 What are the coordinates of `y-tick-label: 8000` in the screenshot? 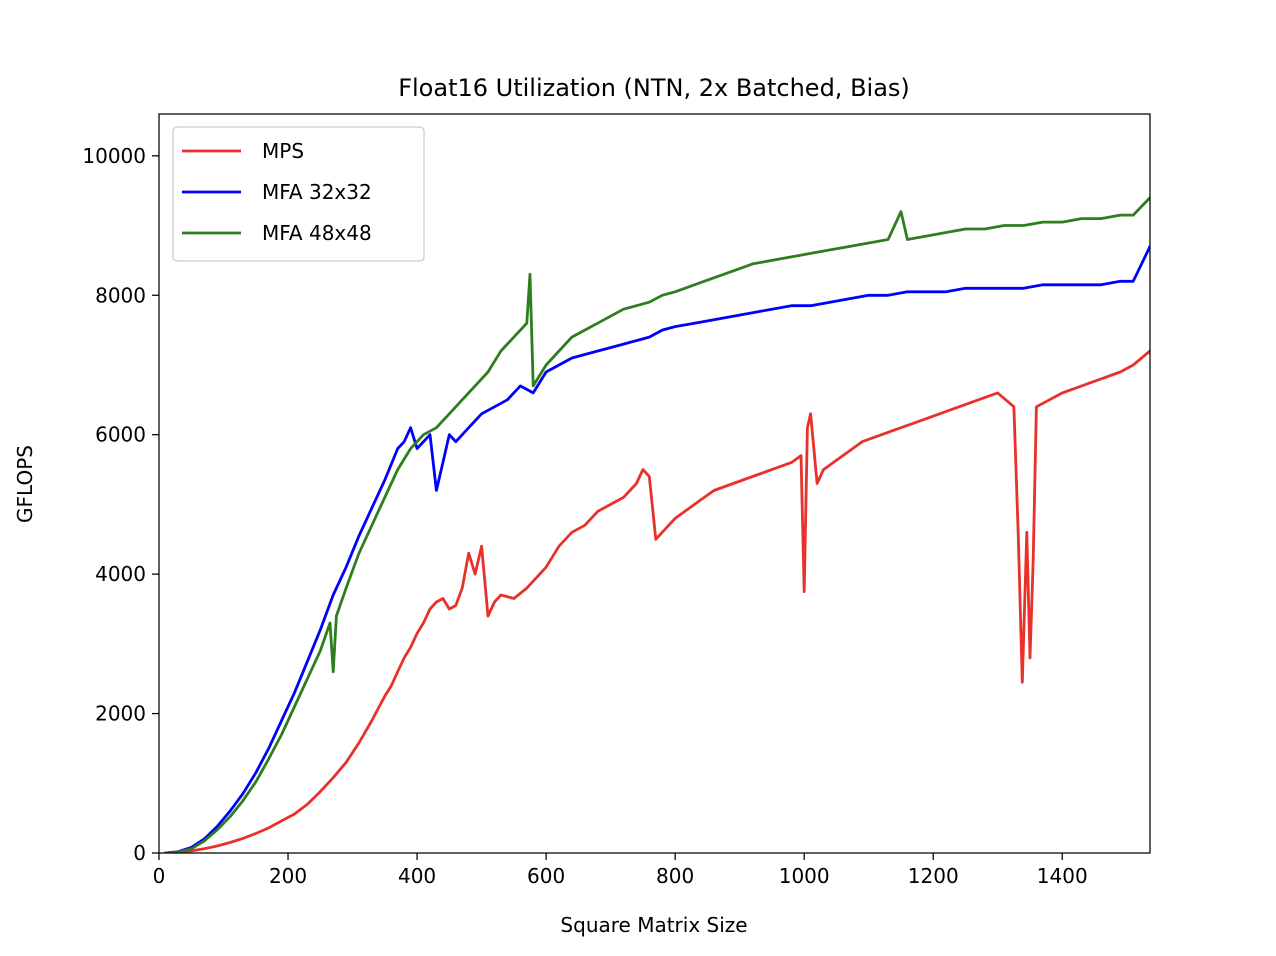 It's located at (120, 295).